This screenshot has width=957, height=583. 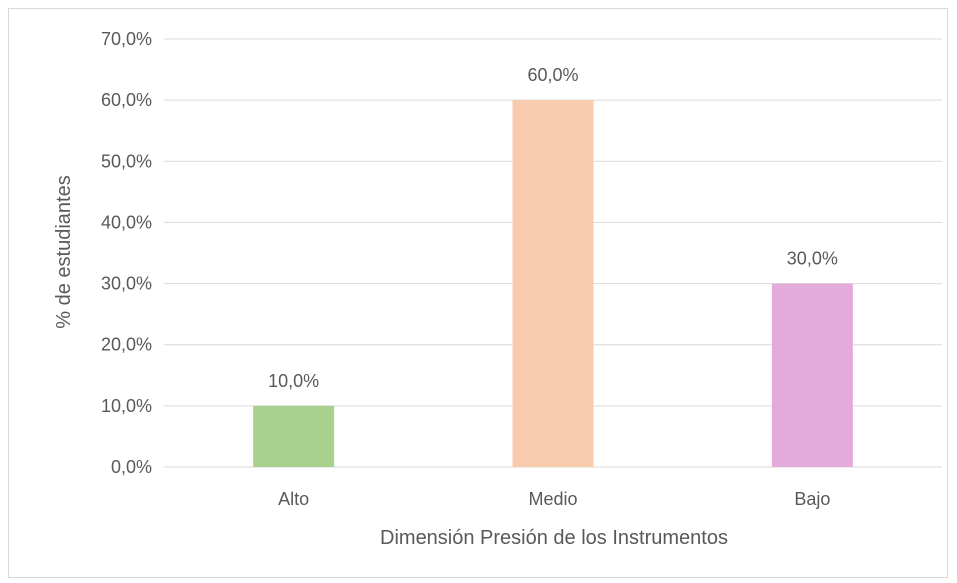 I want to click on x-tick-label: Medio, so click(x=552, y=499).